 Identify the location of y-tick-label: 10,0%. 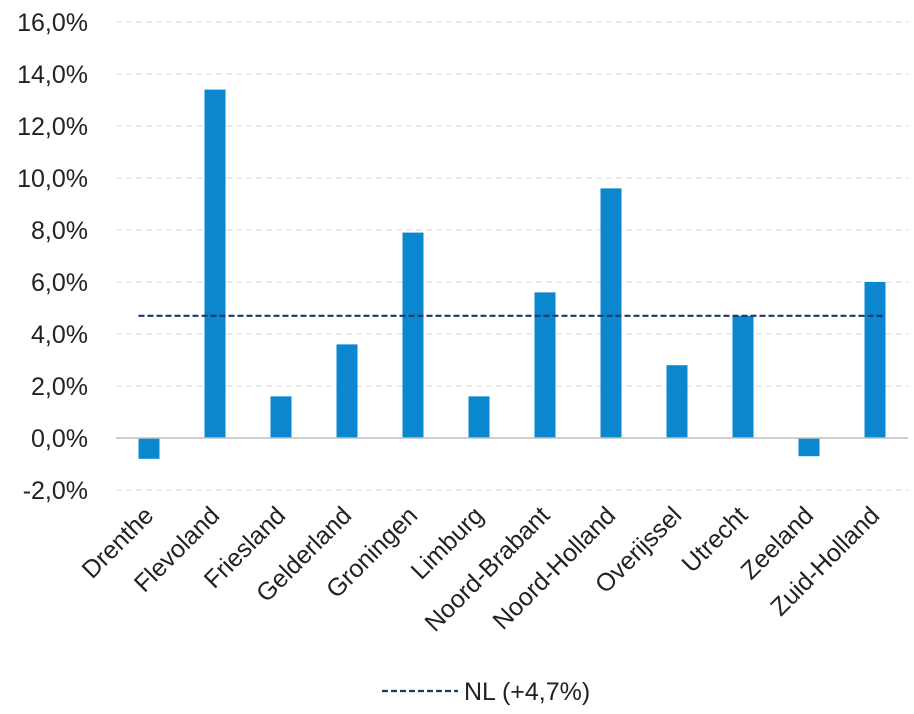
(52, 179).